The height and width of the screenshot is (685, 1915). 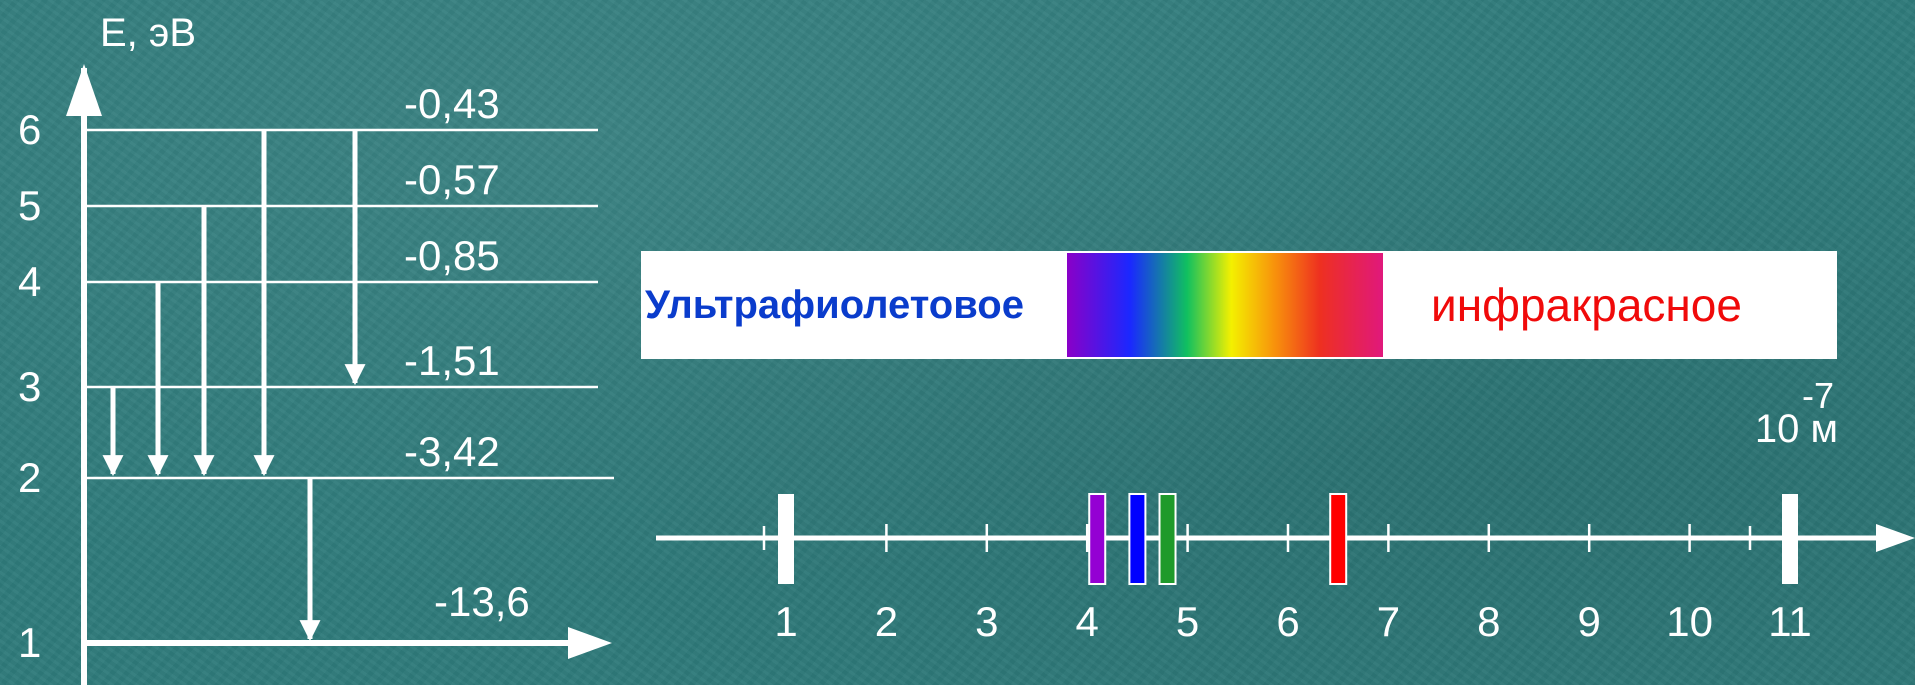 What do you see at coordinates (234, 386) in the screenshot?
I see `transitions` at bounding box center [234, 386].